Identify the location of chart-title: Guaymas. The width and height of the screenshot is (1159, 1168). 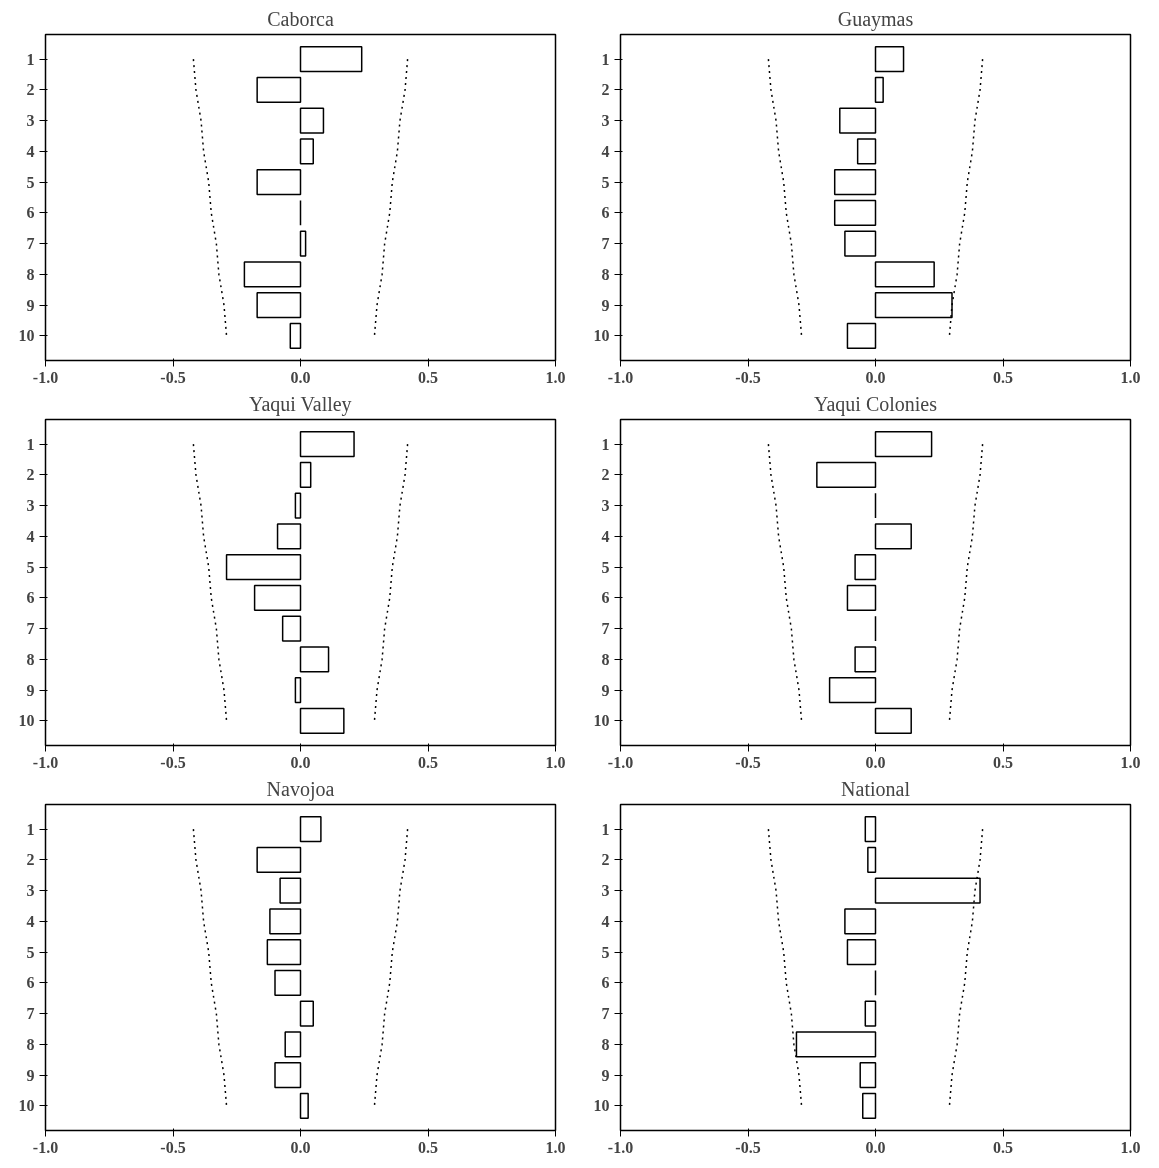
(875, 19).